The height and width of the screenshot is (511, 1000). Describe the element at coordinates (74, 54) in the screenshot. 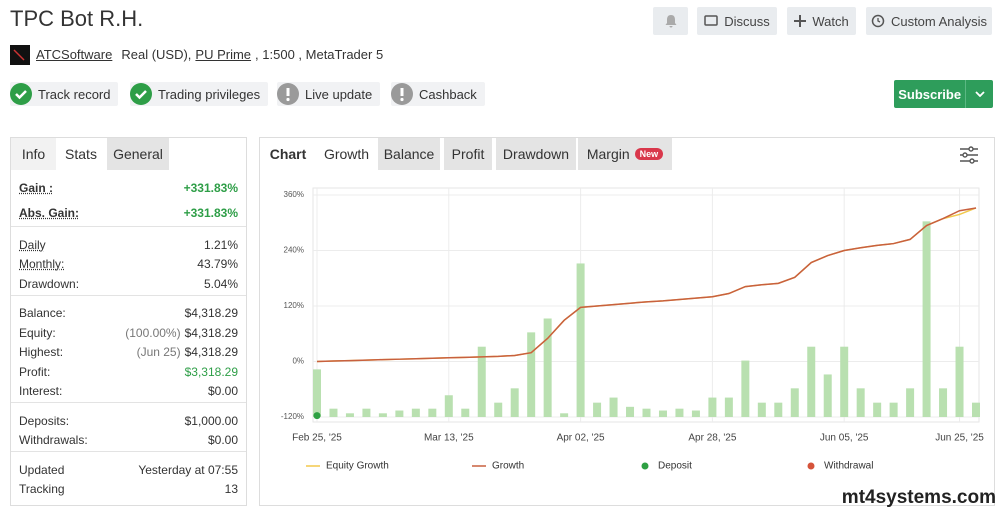

I see `owner-link: ATCSoftware` at that location.